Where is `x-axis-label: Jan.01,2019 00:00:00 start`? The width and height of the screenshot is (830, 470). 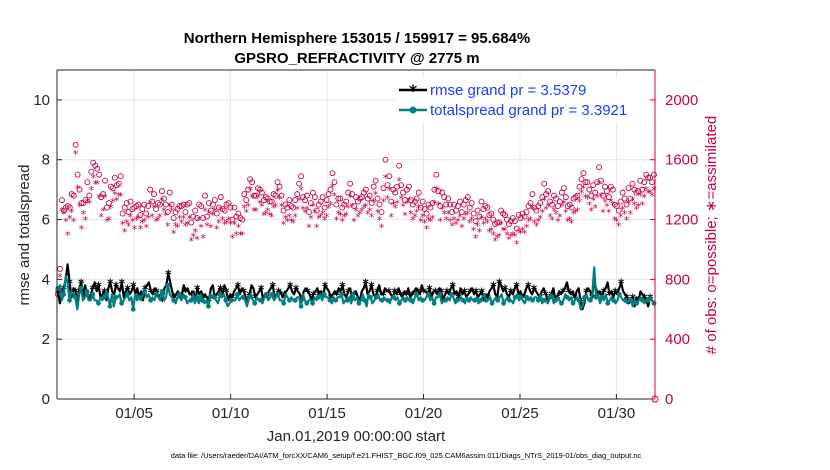 x-axis-label: Jan.01,2019 00:00:00 start is located at coordinates (356, 436).